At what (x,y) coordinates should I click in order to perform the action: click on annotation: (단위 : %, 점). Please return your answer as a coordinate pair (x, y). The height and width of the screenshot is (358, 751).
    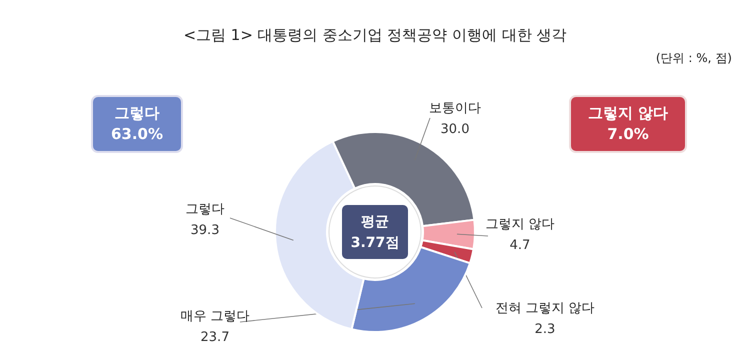
    Looking at the image, I should click on (694, 58).